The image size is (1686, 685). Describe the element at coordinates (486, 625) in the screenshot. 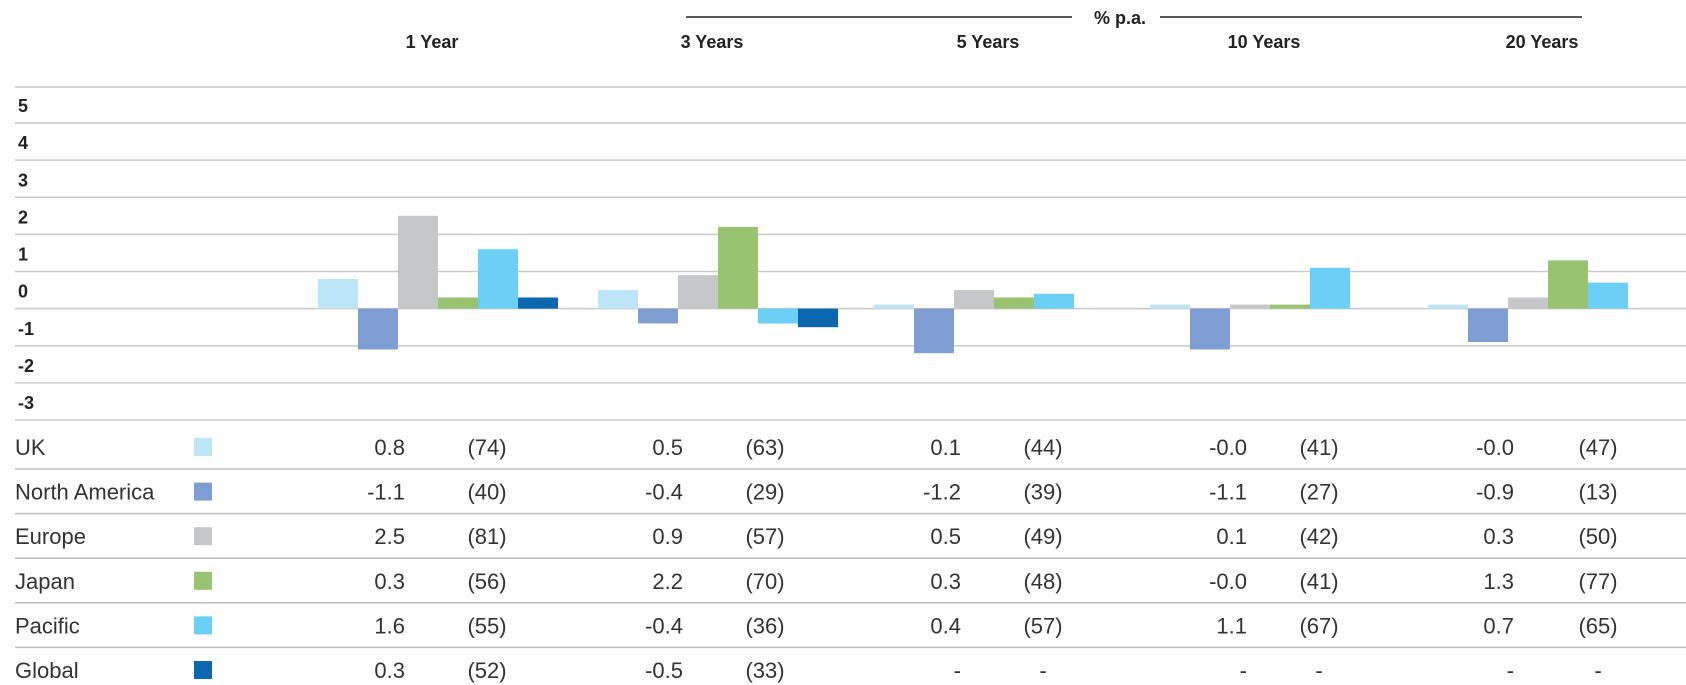

I see `rank-pacific-1-year: (55)` at that location.